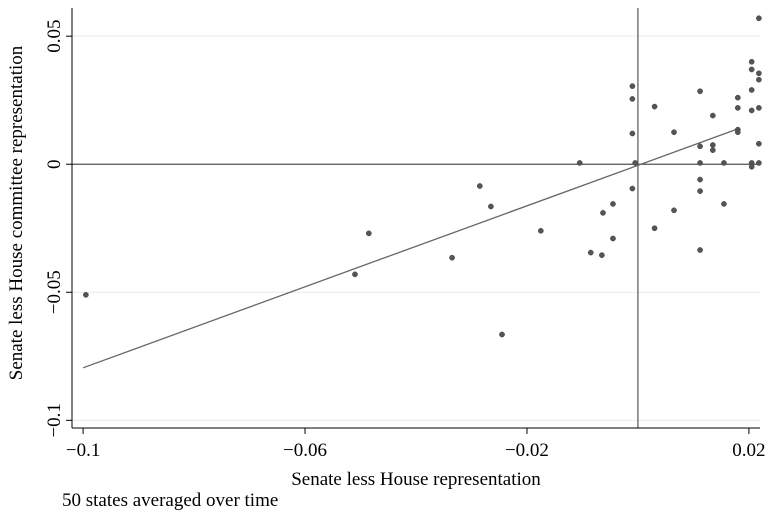  I want to click on y-tick-label: 0, so click(54, 164).